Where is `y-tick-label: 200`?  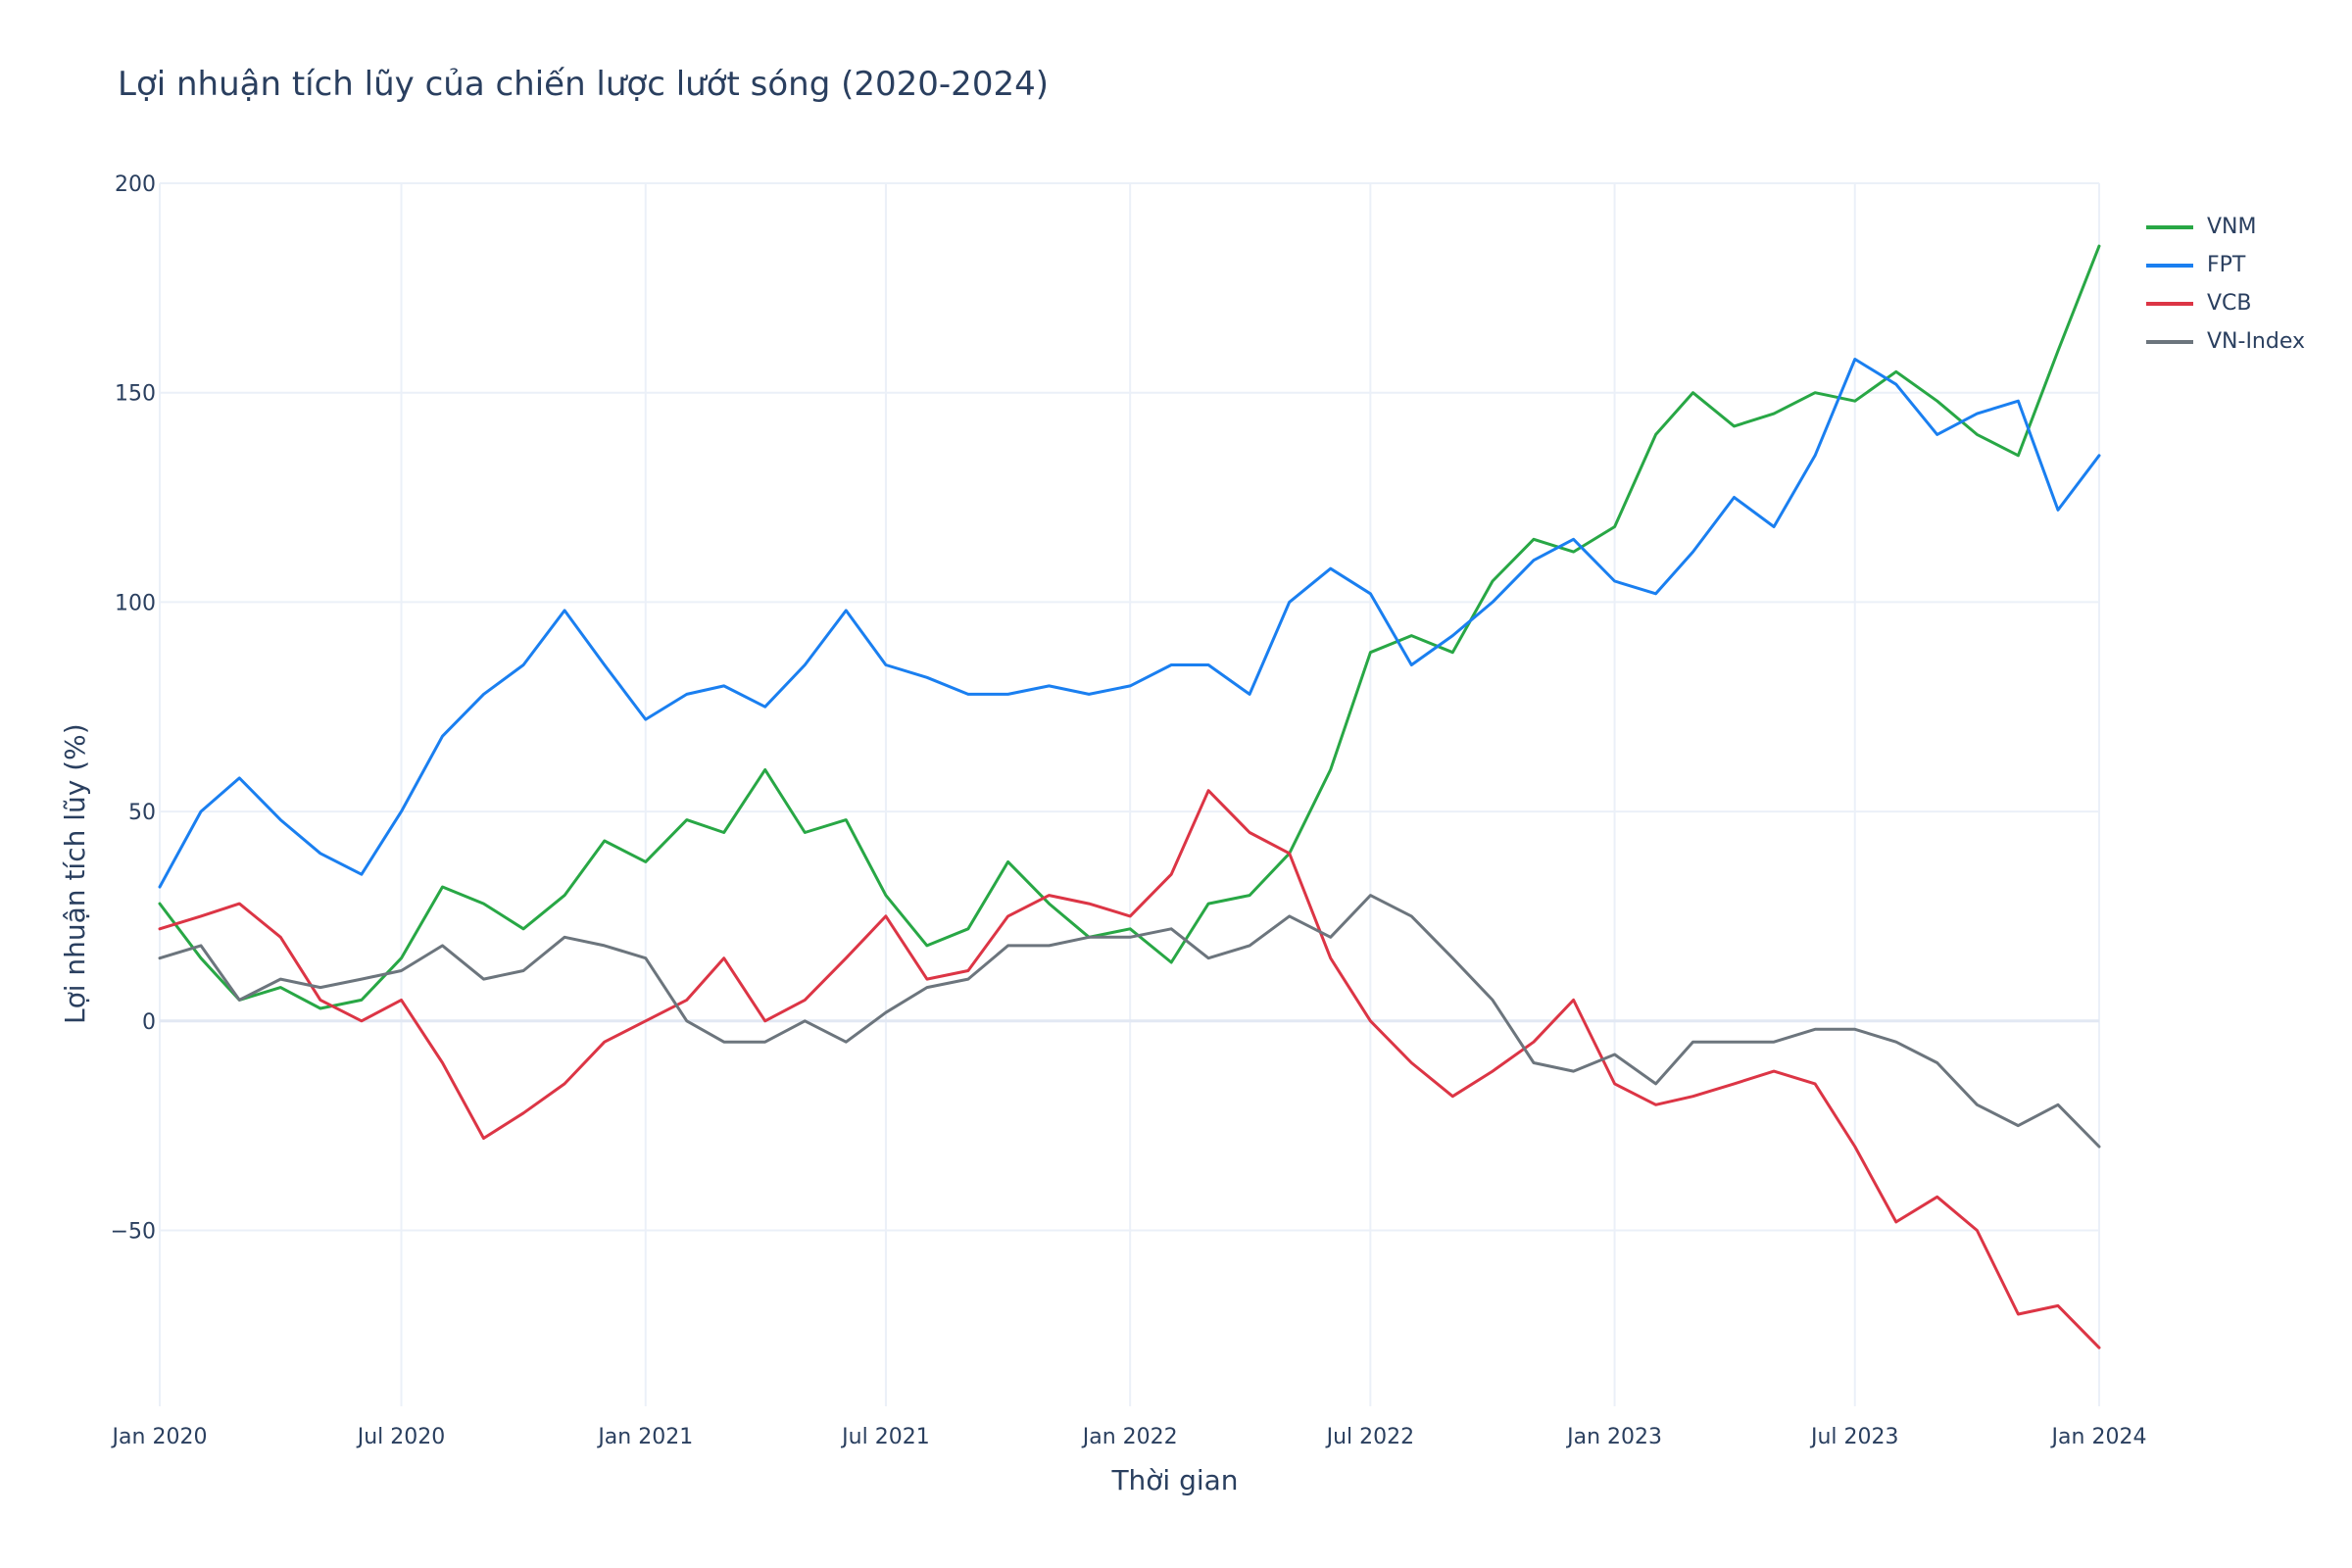 y-tick-label: 200 is located at coordinates (135, 184).